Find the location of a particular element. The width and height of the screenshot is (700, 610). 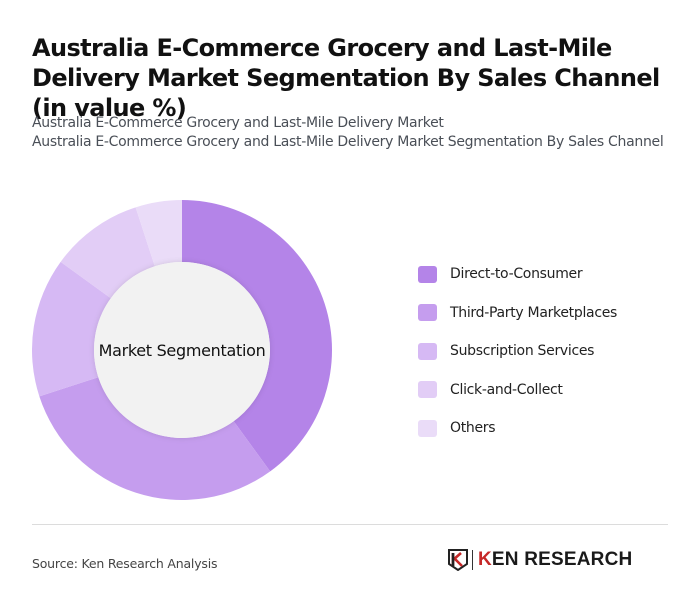

logo-text-rest: EN RESEARCH is located at coordinates (562, 559).